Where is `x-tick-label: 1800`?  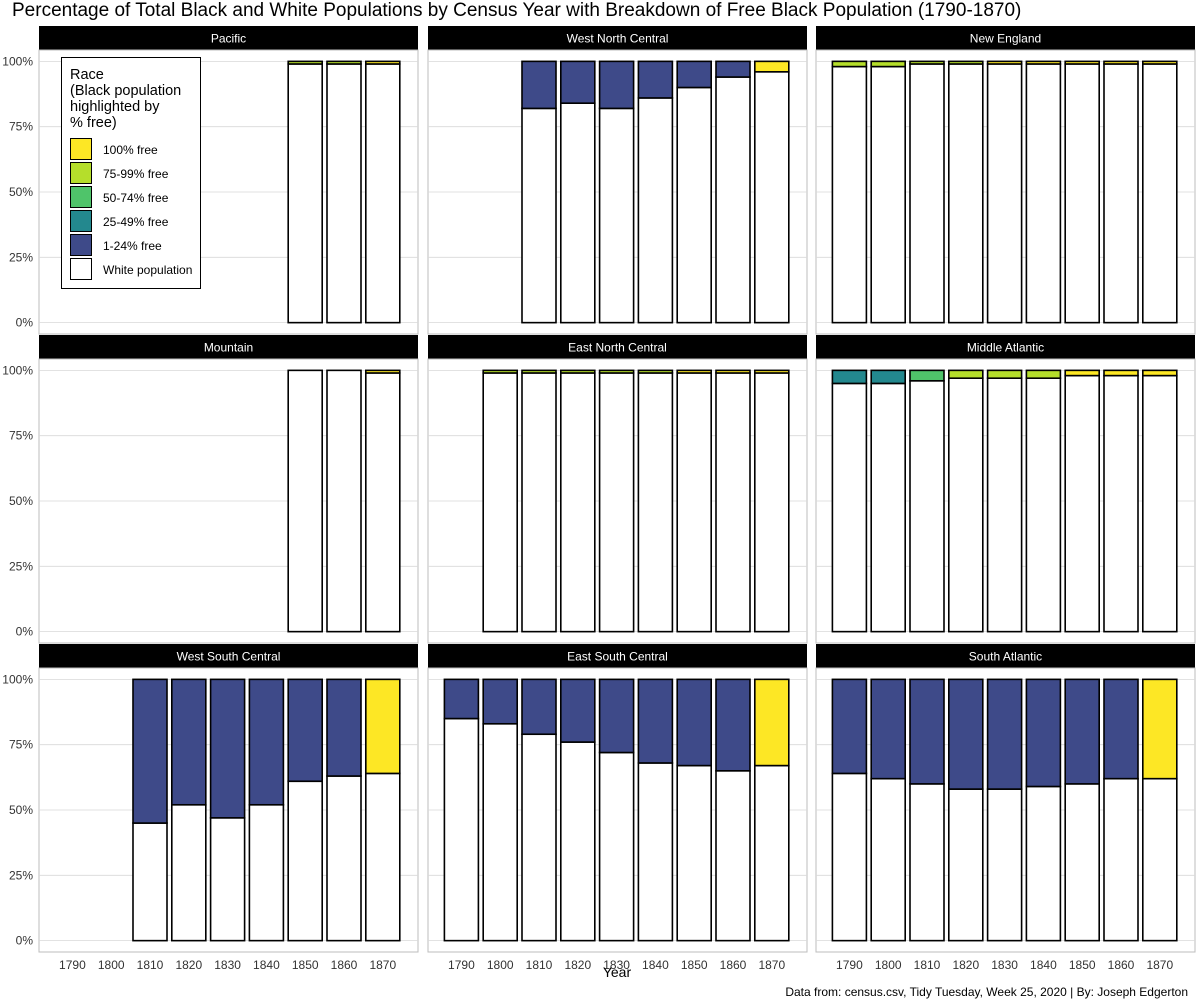
x-tick-label: 1800 is located at coordinates (500, 965).